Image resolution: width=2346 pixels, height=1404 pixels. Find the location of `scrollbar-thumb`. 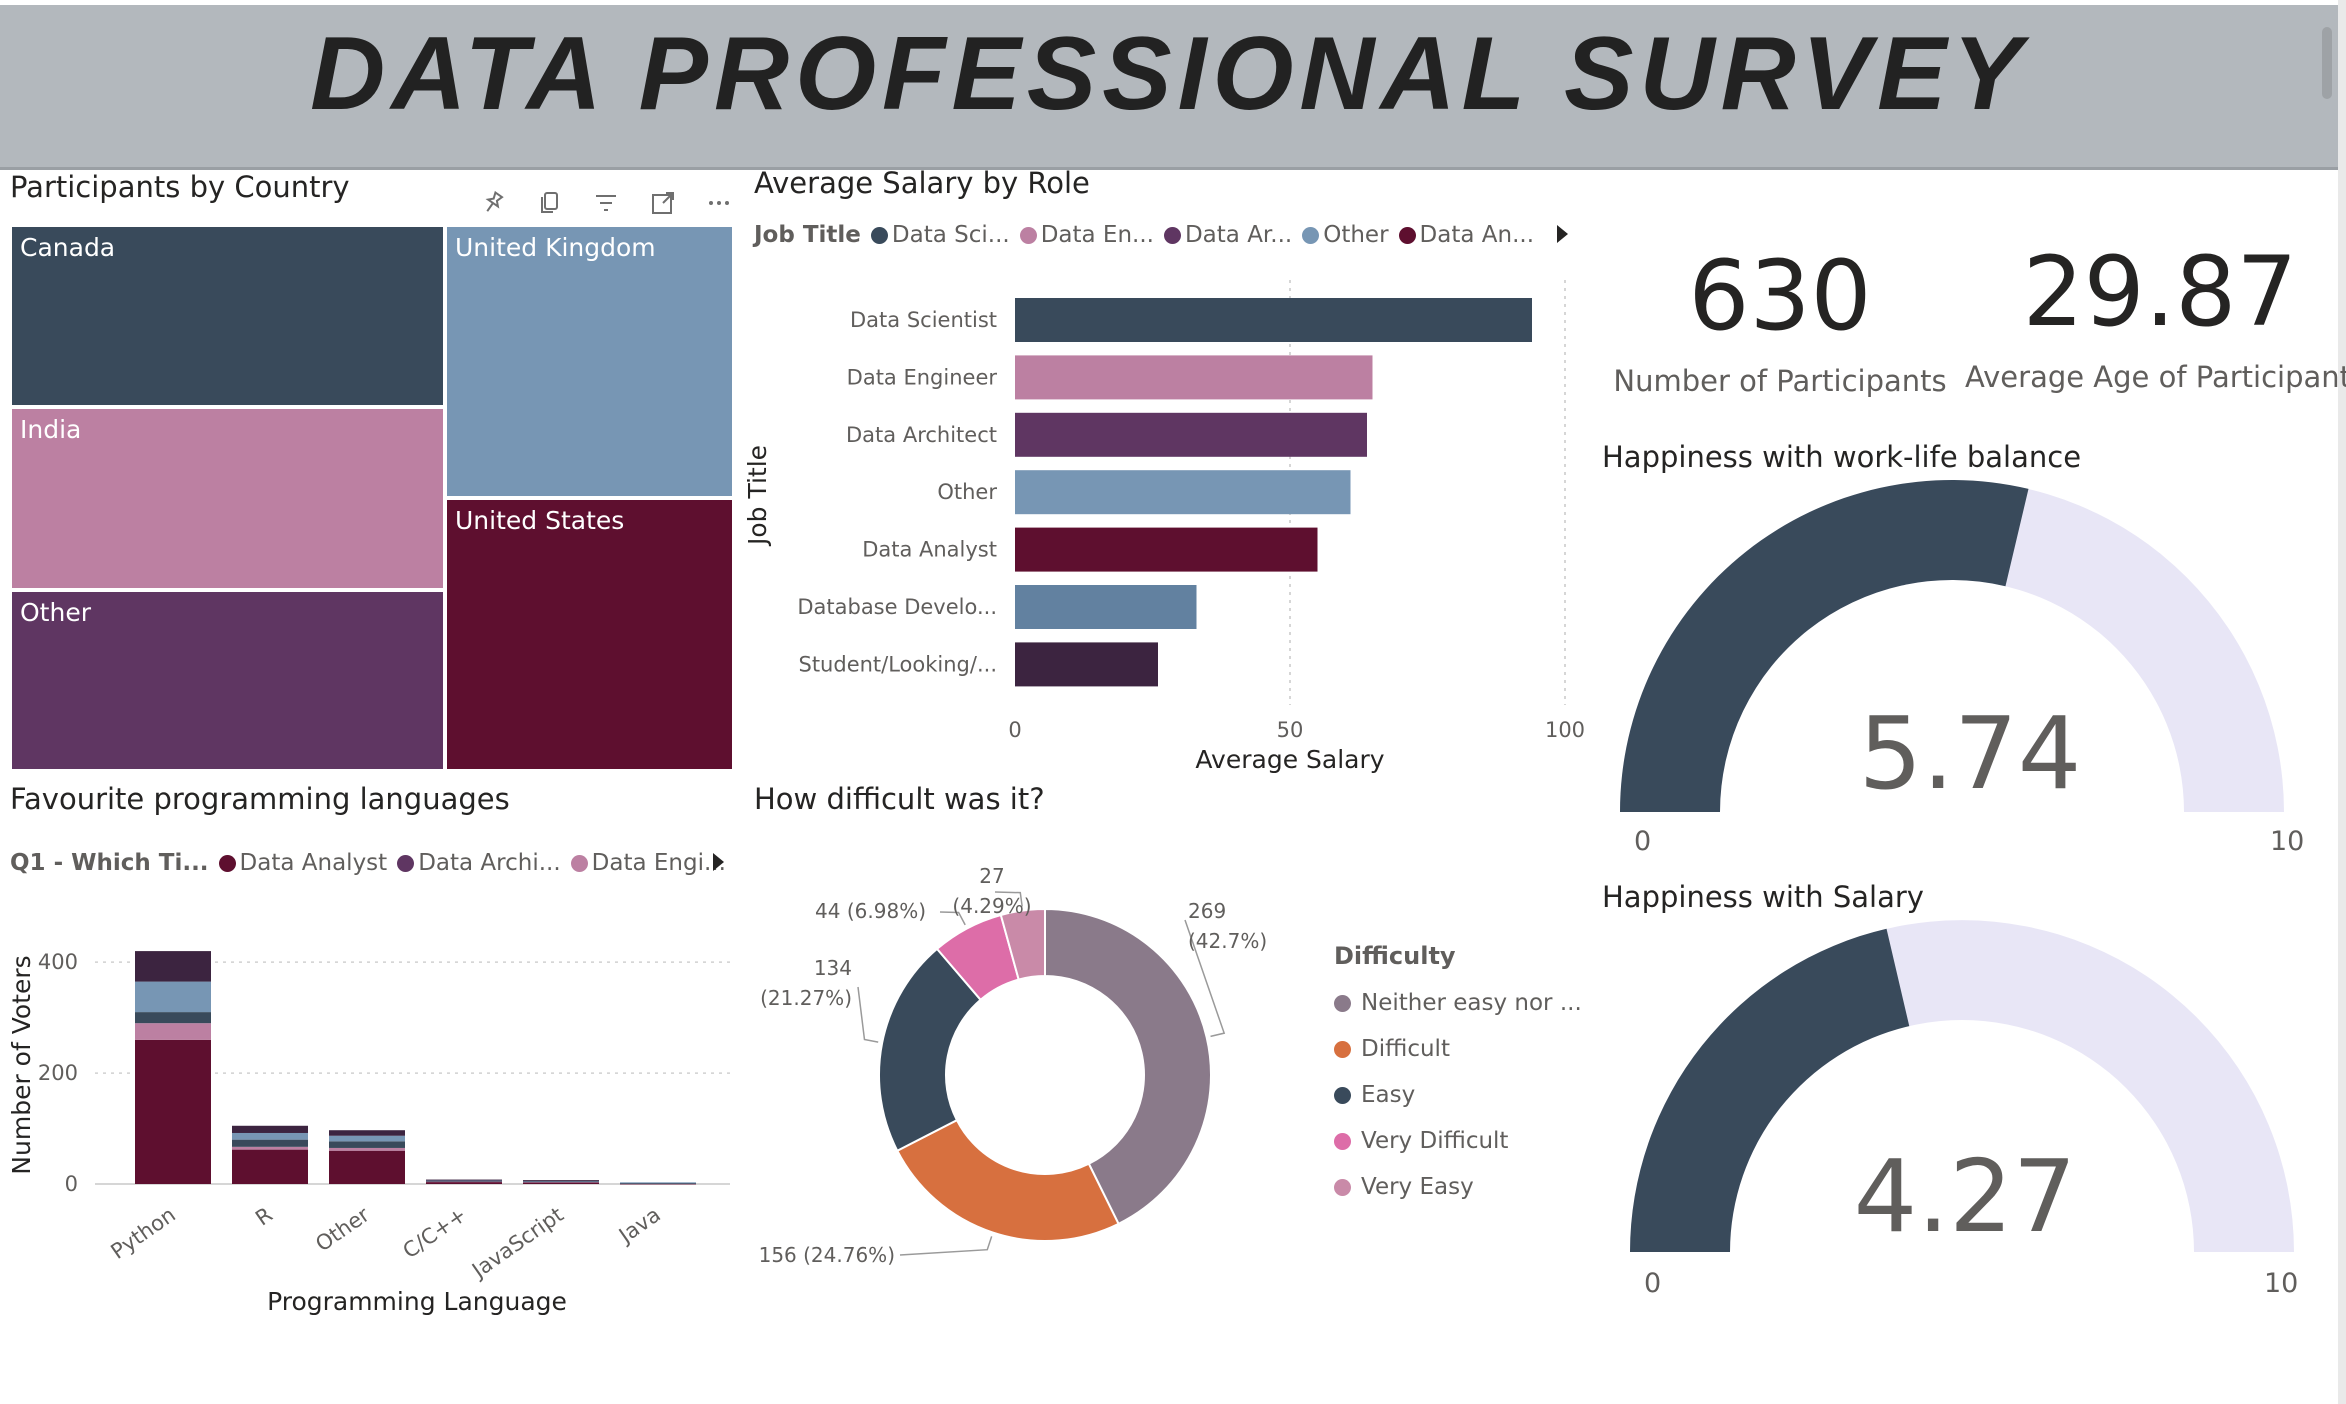

scrollbar-thumb is located at coordinates (2327, 63).